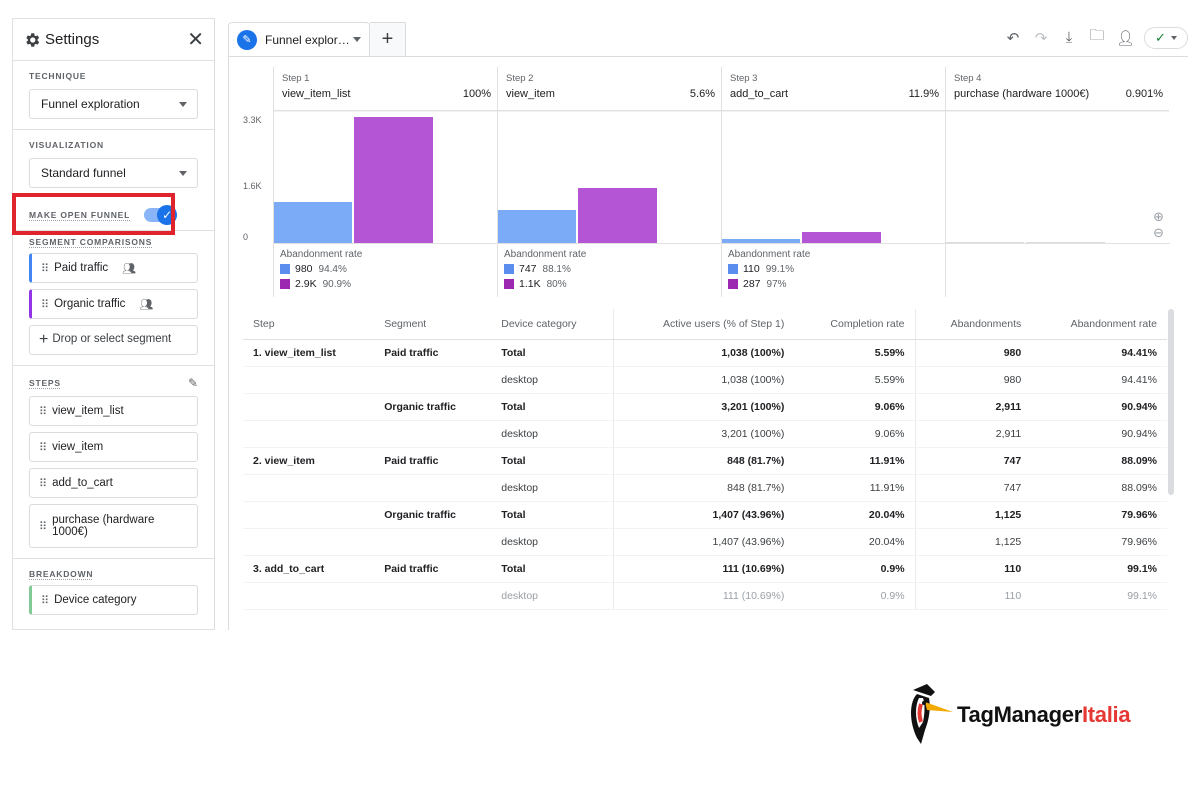 The width and height of the screenshot is (1200, 800). What do you see at coordinates (705, 434) in the screenshot?
I see `table-row: desktop 3,201 (100%) 9.06% 2,911 90.94%` at bounding box center [705, 434].